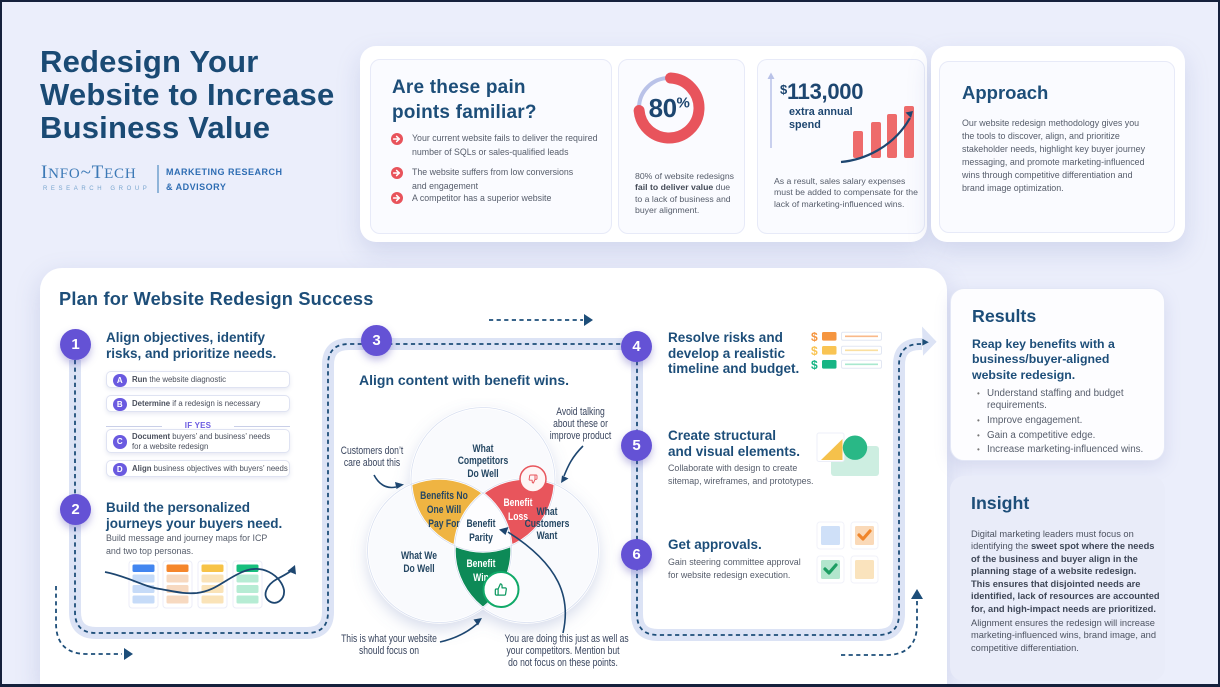 The height and width of the screenshot is (687, 1220). Describe the element at coordinates (419, 556) in the screenshot. I see `svg-text: What We` at that location.